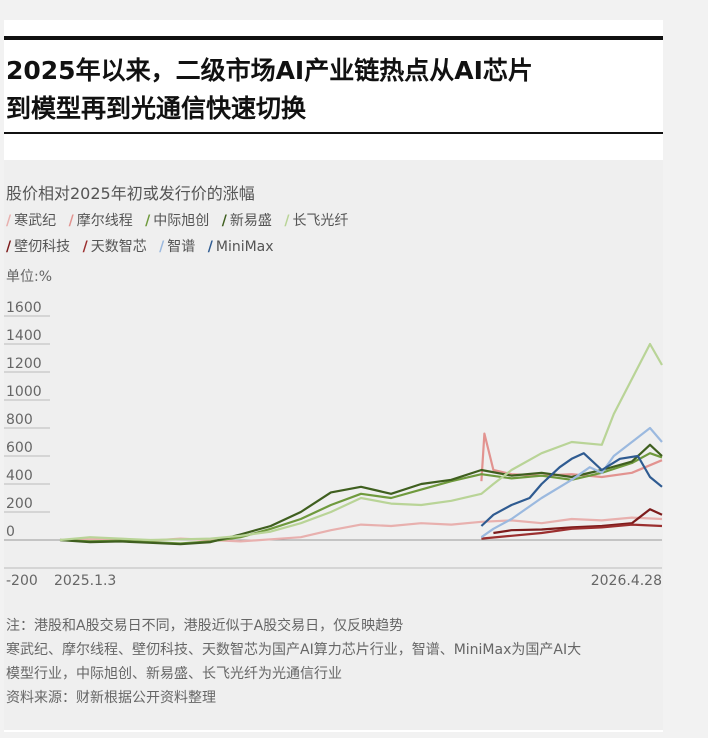  I want to click on note-line-4: 资料来源：财新根据公开资料整理, so click(111, 698).